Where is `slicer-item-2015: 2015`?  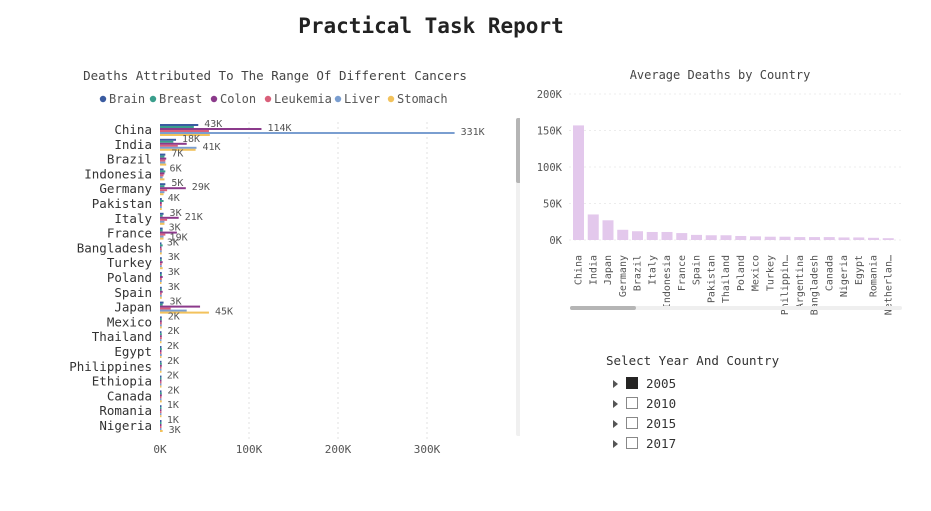 slicer-item-2015: 2015 is located at coordinates (726, 424).